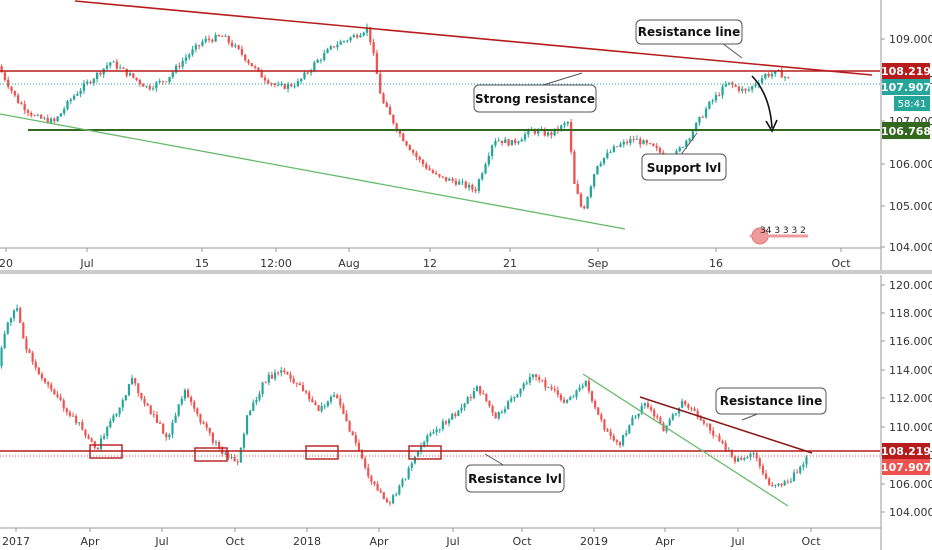  I want to click on y-tick-label: 110.000, so click(910, 427).